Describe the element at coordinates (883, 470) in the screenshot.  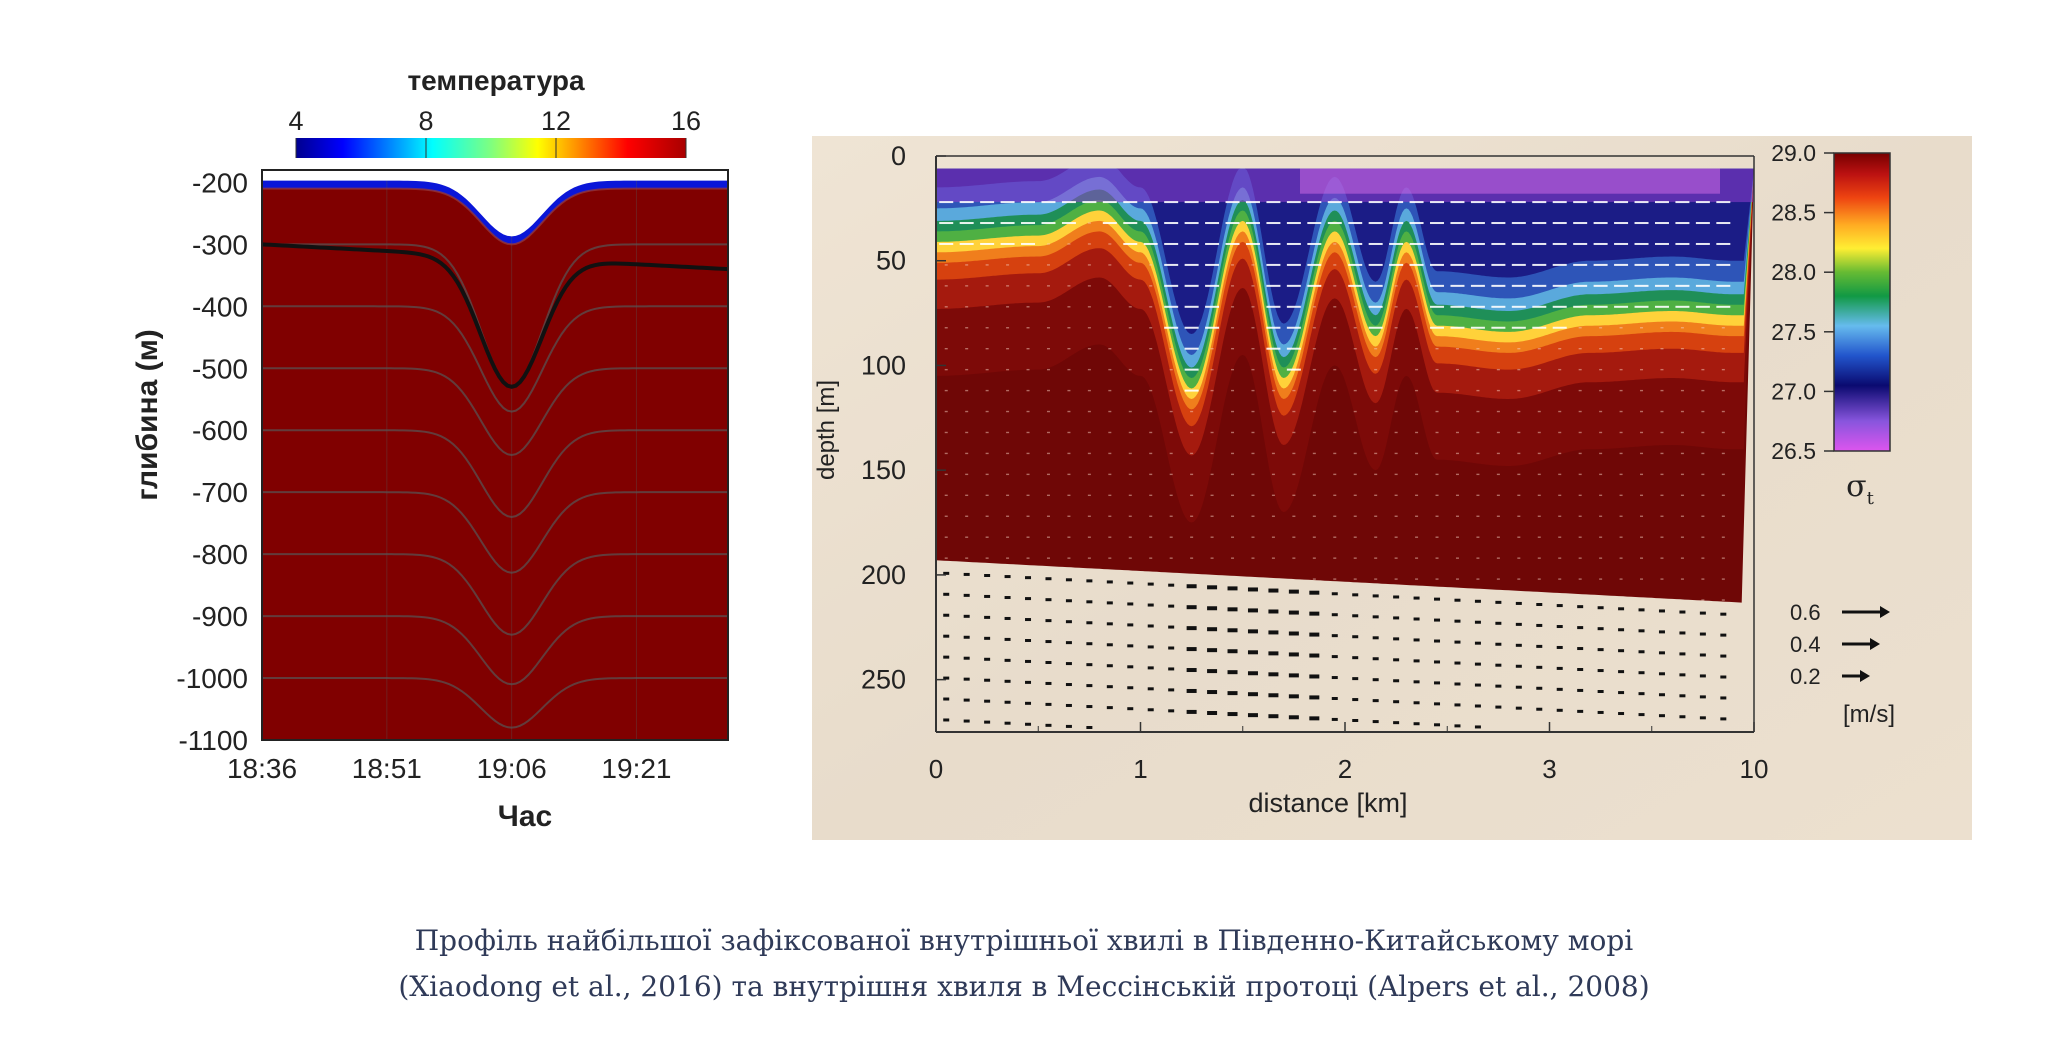
I see `depth-tick-label: 150` at that location.